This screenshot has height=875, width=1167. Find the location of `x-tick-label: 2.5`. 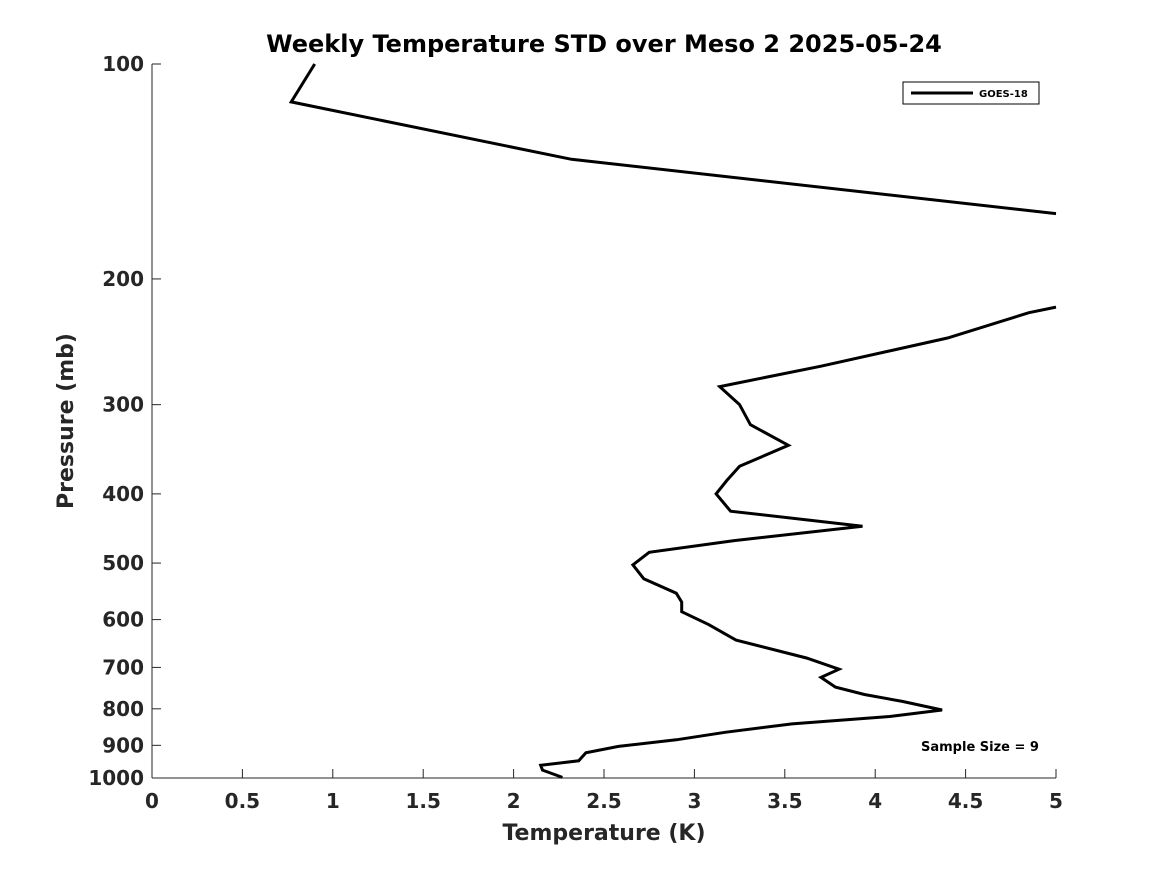

x-tick-label: 2.5 is located at coordinates (603, 801).